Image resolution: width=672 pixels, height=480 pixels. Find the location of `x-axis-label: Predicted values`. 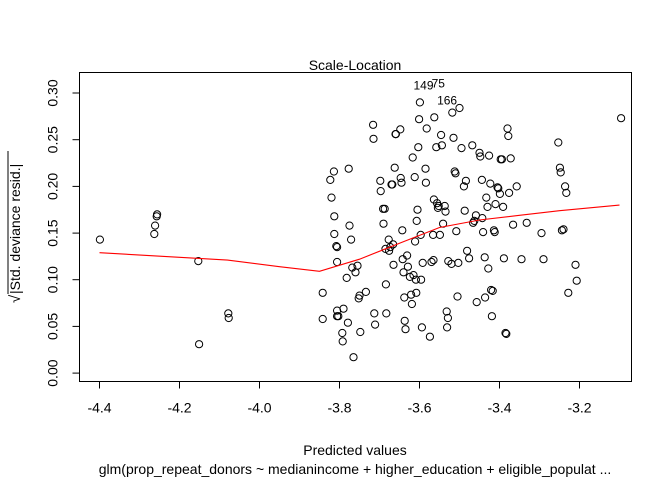

x-axis-label: Predicted values is located at coordinates (355, 450).